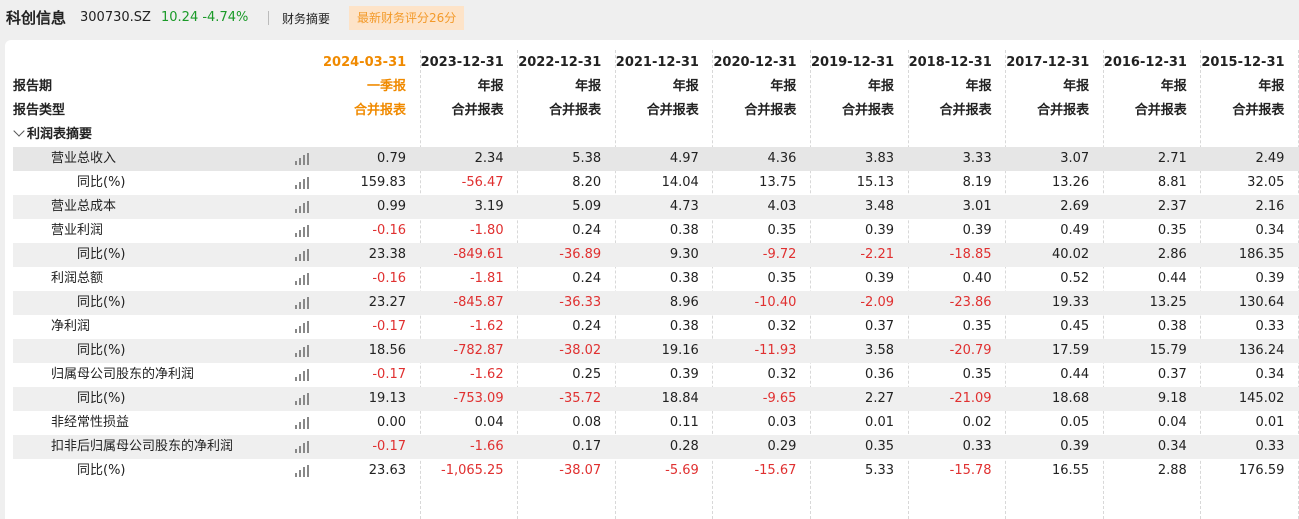 This screenshot has width=1299, height=519. Describe the element at coordinates (1070, 182) in the screenshot. I see `table-cell: 13.26` at that location.